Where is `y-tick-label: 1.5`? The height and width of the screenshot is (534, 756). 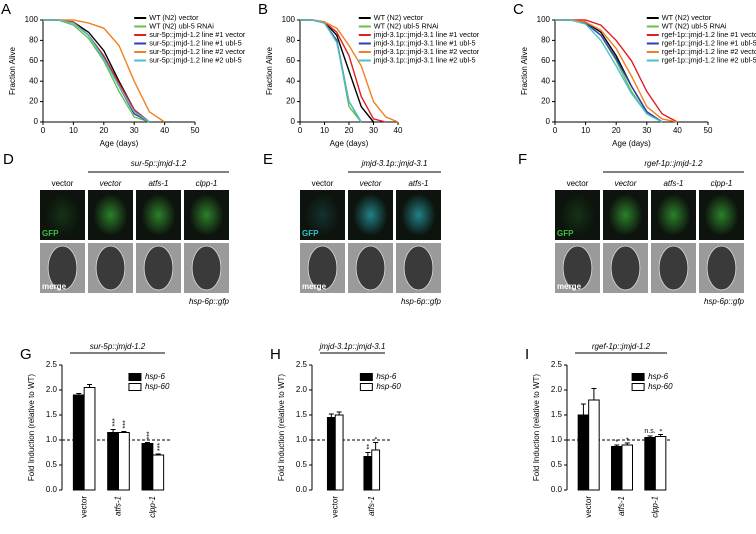
y-tick-label: 1.5 is located at coordinates (557, 414).